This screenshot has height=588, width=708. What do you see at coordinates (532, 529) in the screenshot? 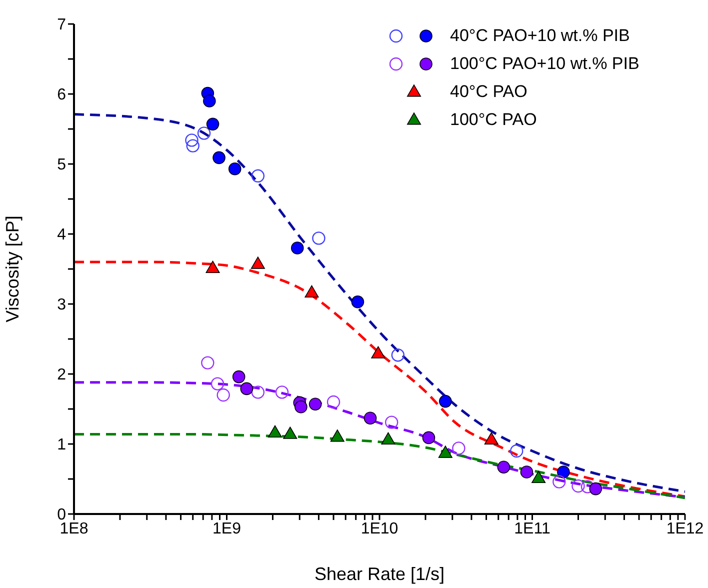
I see `x-tick-label: 1E11` at bounding box center [532, 529].